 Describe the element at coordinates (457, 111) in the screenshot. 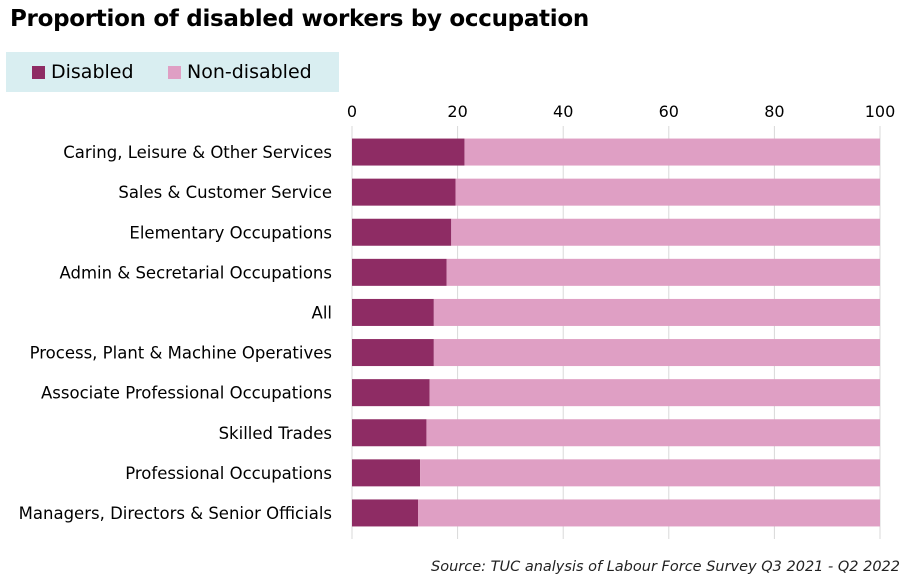

I see `x-tick-label-20: 20` at that location.